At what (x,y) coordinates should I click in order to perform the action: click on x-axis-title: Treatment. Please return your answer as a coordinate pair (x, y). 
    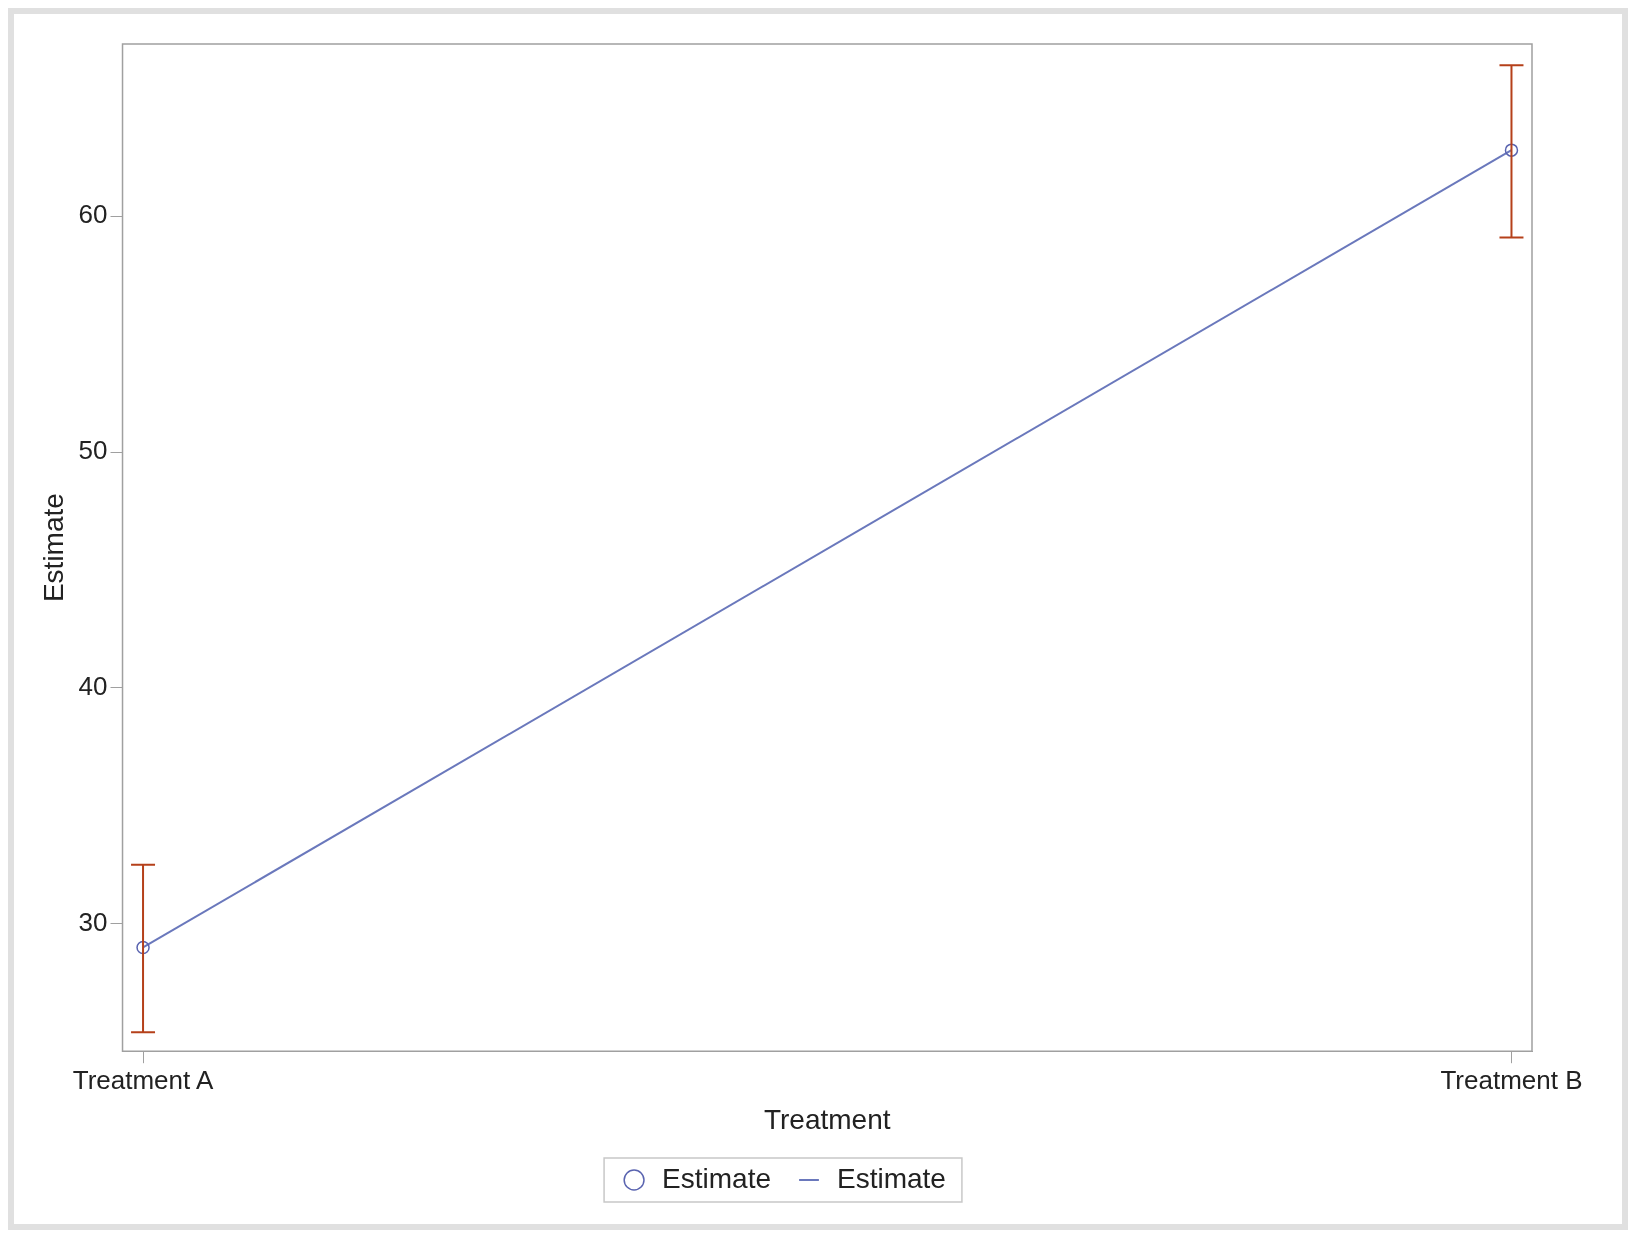
    Looking at the image, I should click on (827, 1119).